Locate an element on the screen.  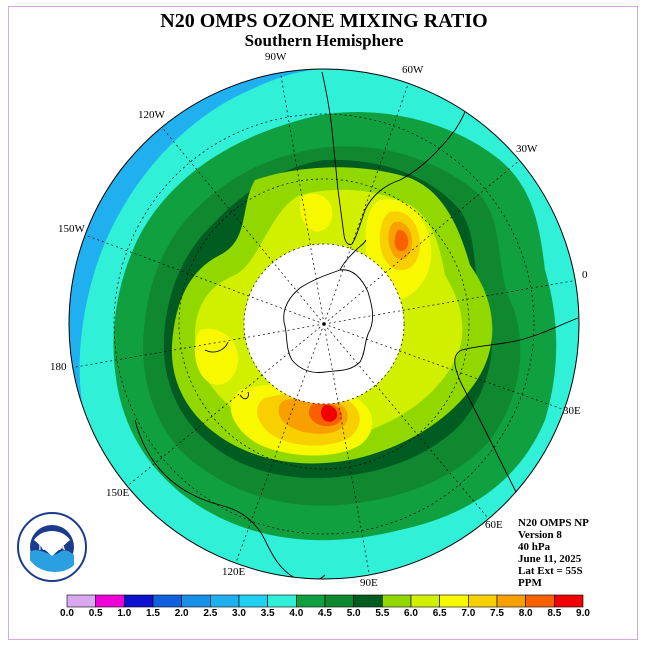
lon-label-120w: 120W is located at coordinates (152, 115).